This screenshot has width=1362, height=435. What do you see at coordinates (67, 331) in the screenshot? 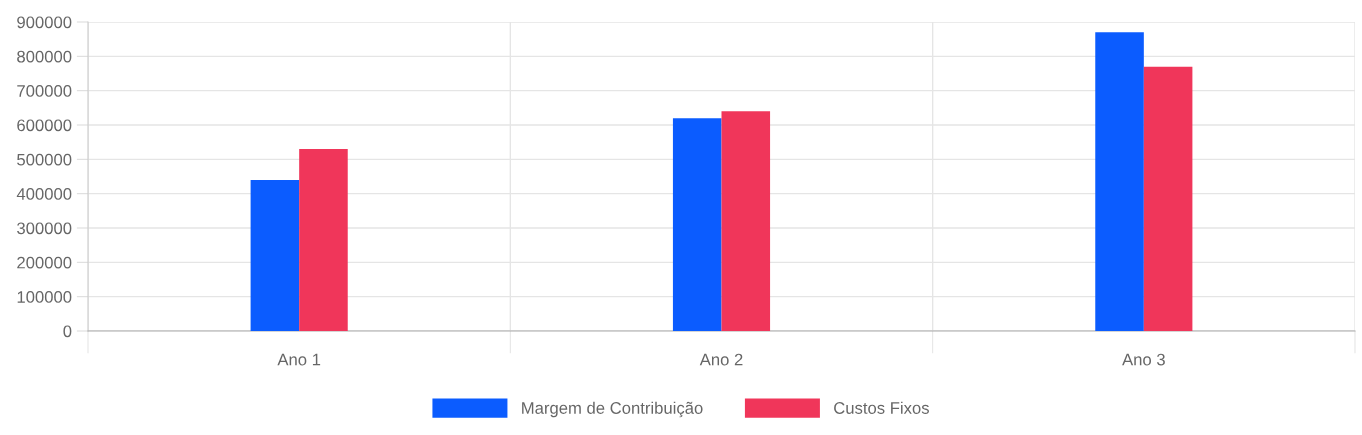
I see `y-tick-label: 0` at bounding box center [67, 331].